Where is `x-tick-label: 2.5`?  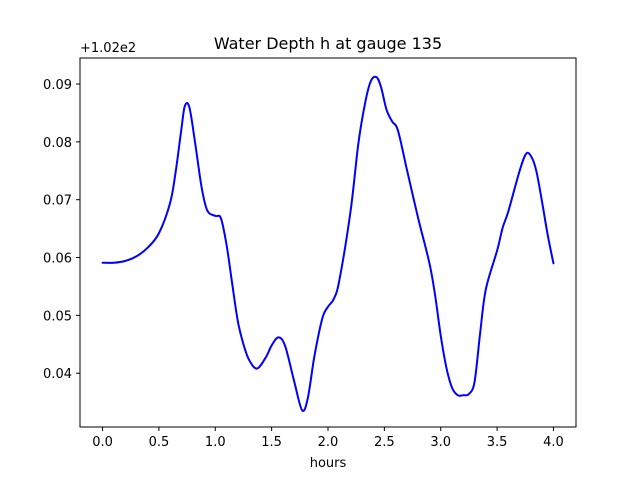 x-tick-label: 2.5 is located at coordinates (384, 442).